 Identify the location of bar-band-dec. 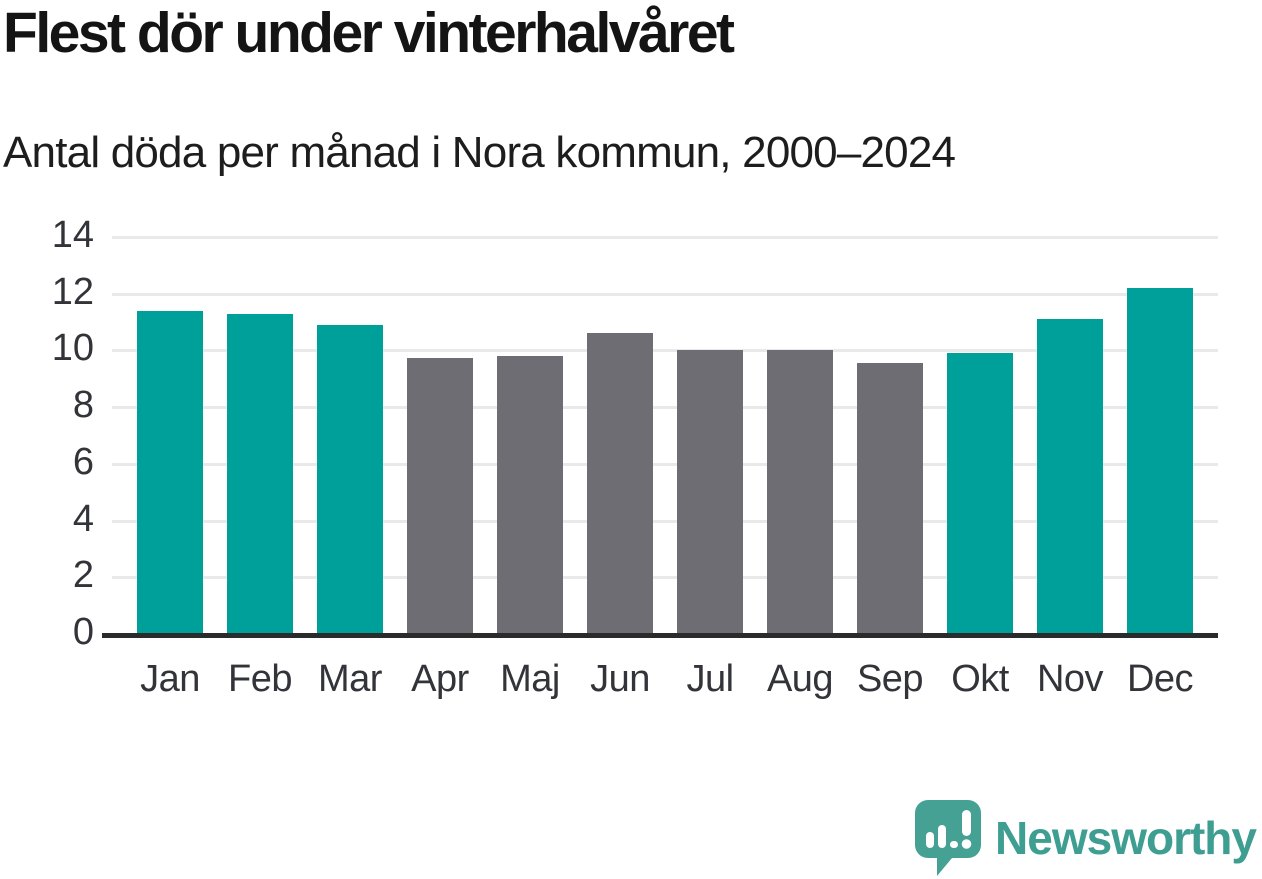
(1160, 435).